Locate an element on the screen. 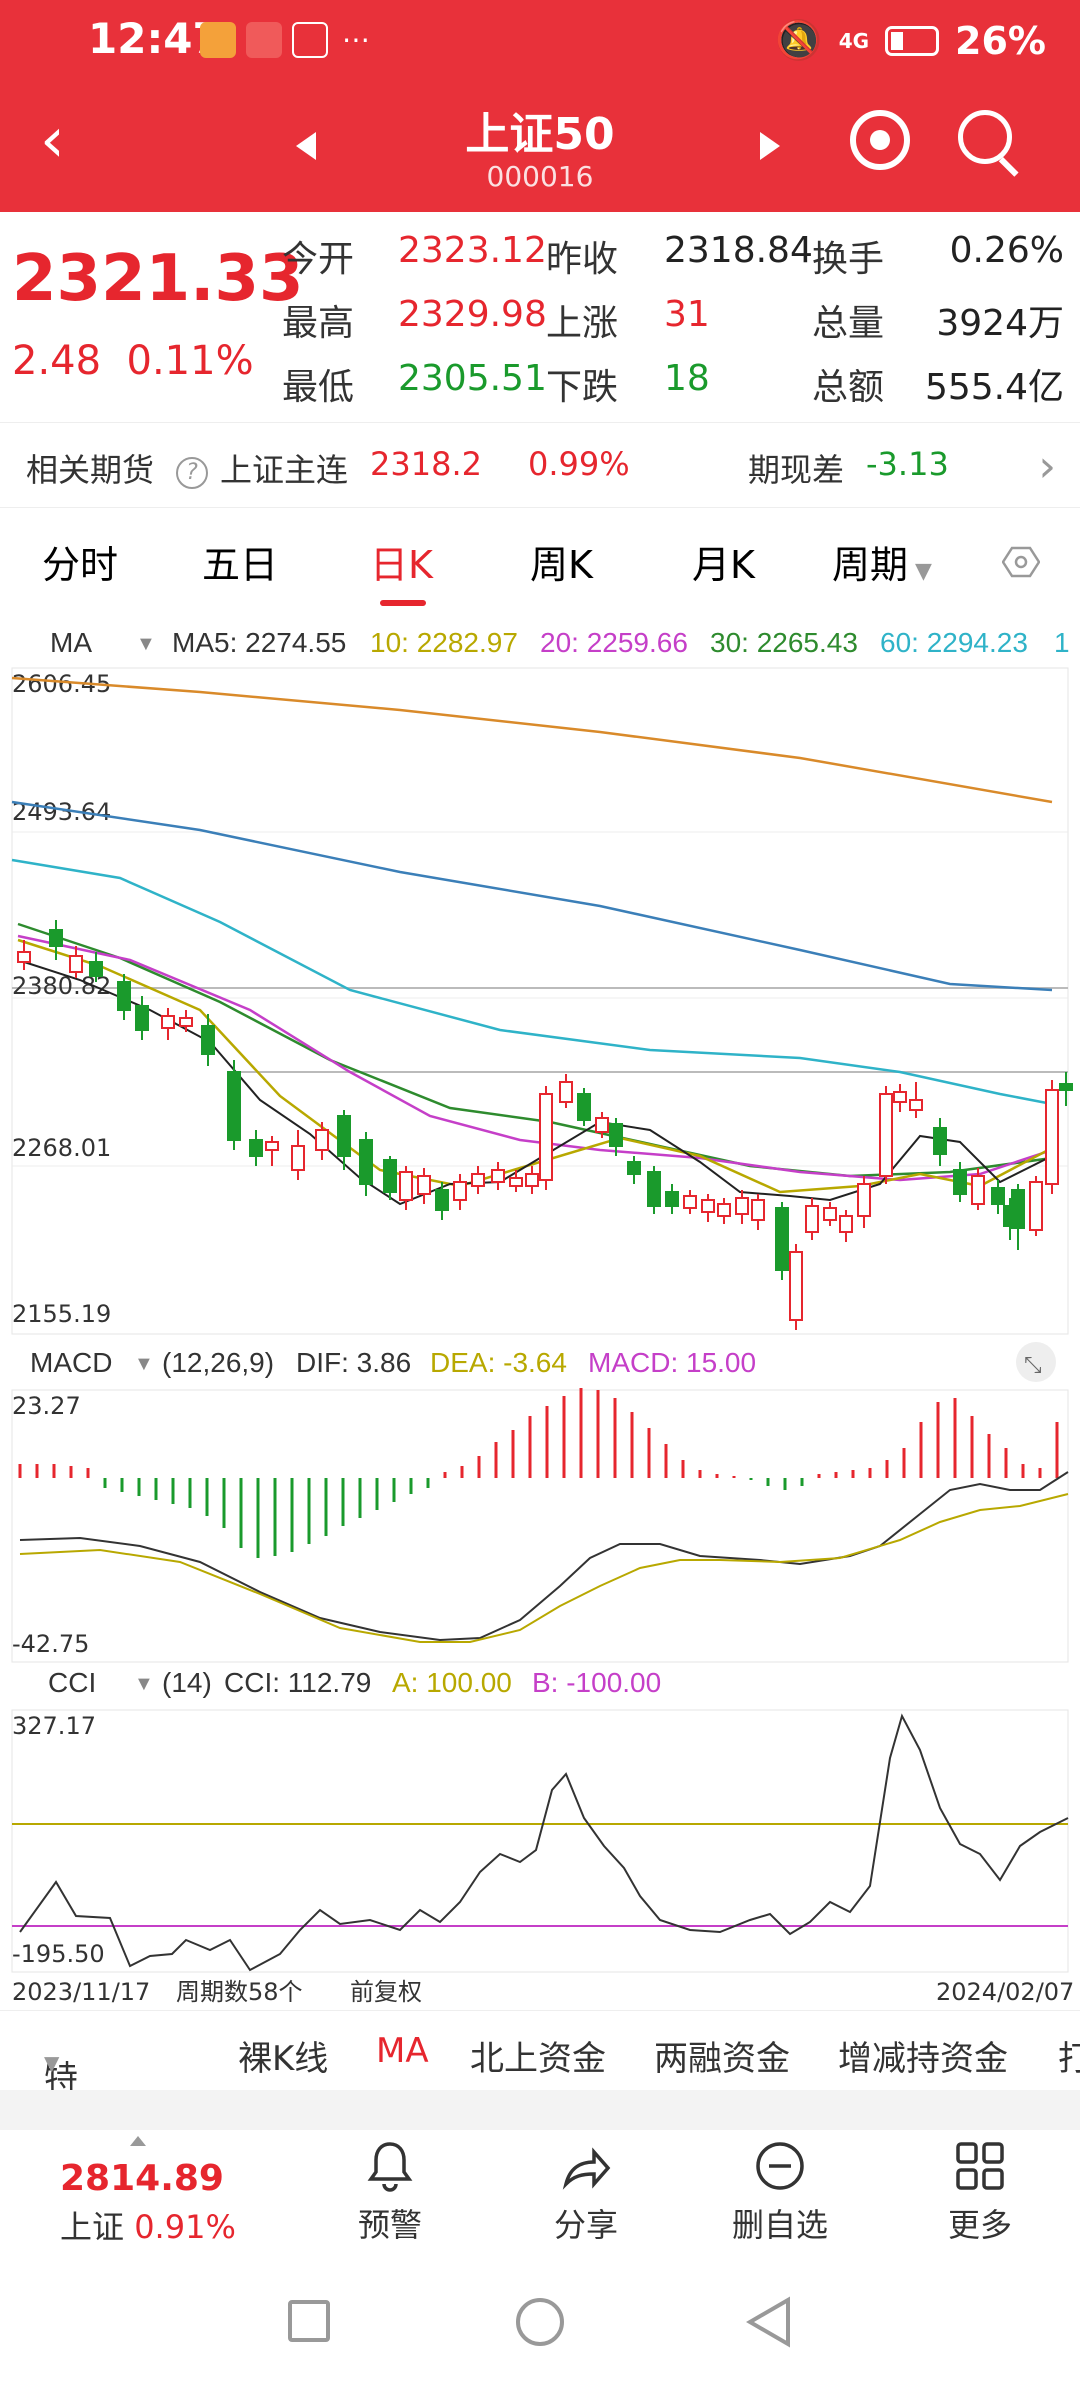 This screenshot has width=1080, height=2400. quote-label: 上涨 is located at coordinates (582, 323).